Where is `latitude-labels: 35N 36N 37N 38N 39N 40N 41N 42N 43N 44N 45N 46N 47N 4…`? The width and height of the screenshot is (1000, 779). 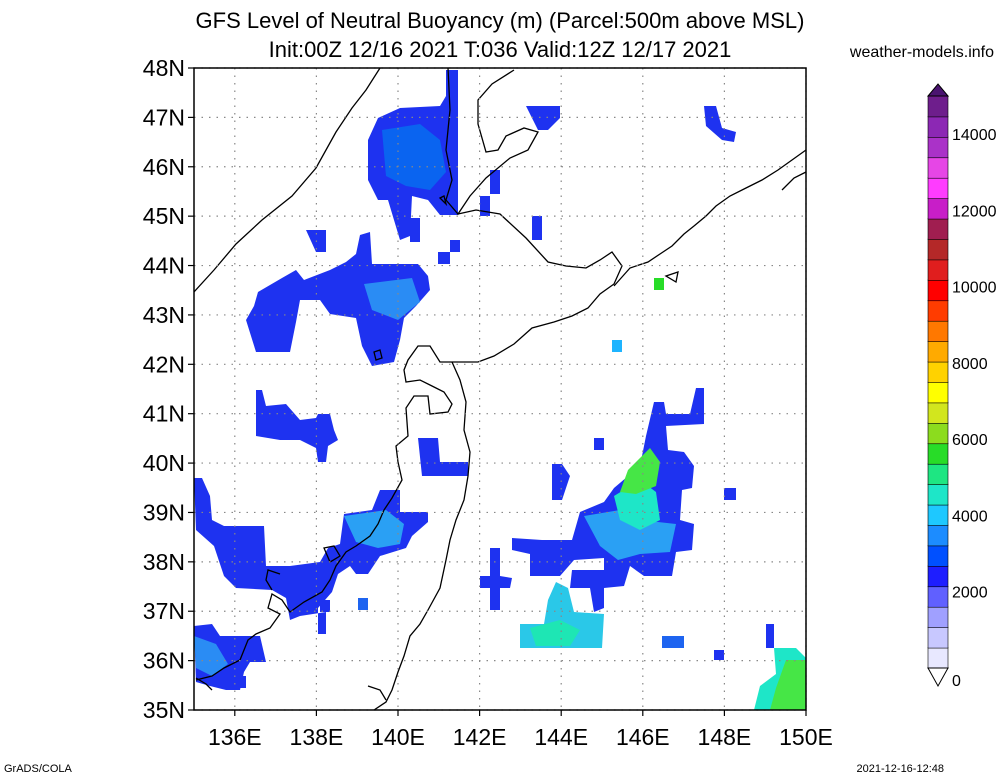
latitude-labels: 35N 36N 37N 38N 39N 40N 41N 42N 43N 44N 45N 46N 47N 4… is located at coordinates (168, 389).